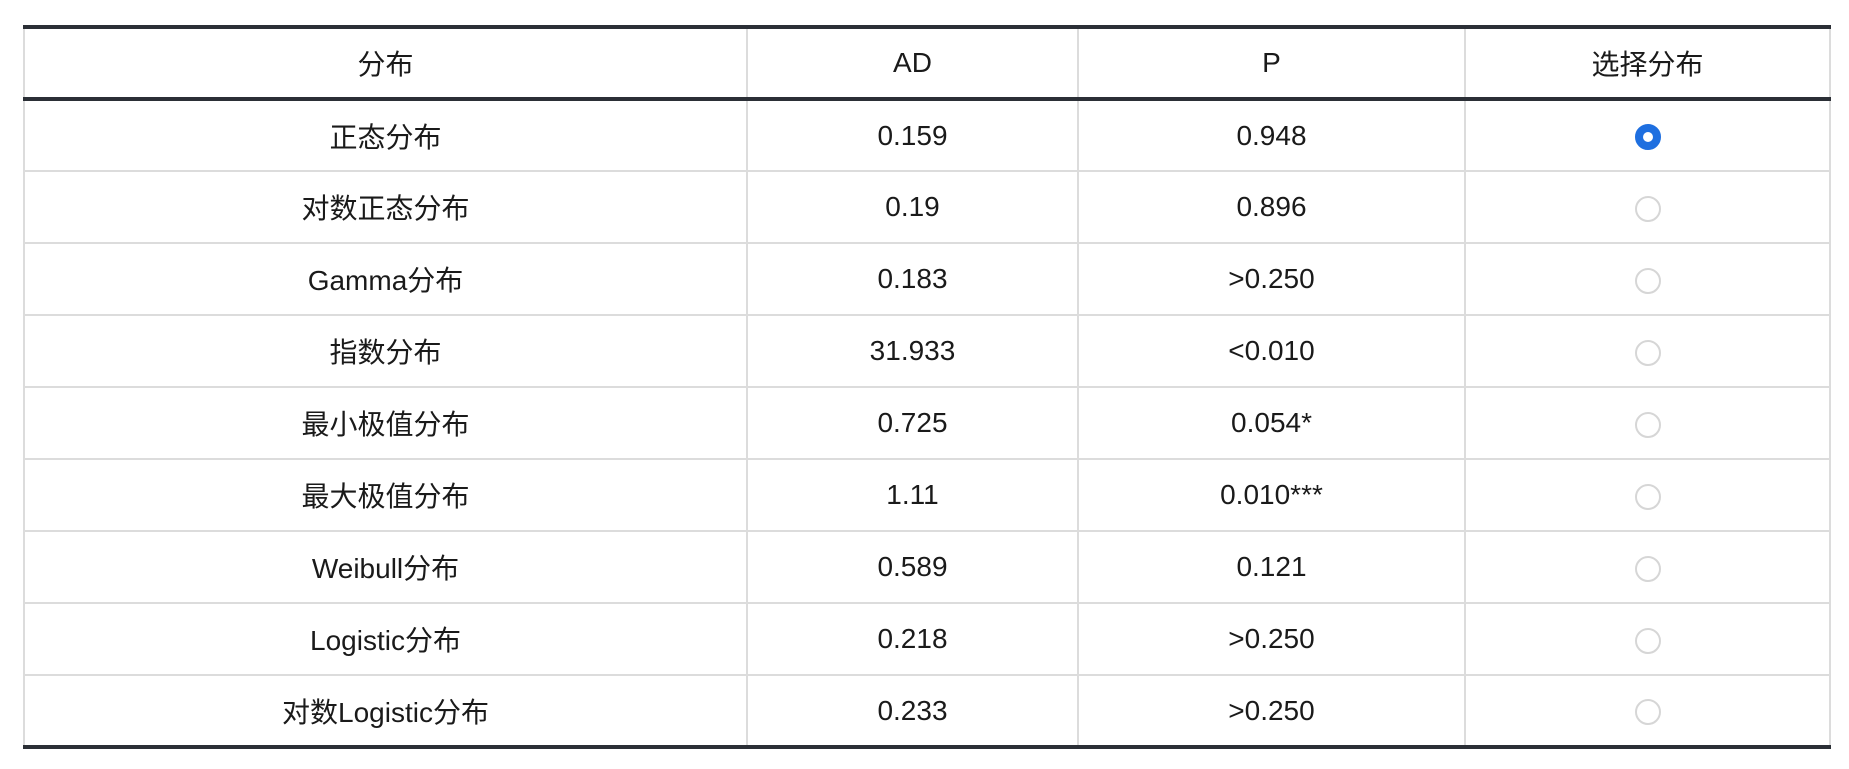 Image resolution: width=1849 pixels, height=769 pixels. Describe the element at coordinates (1271, 63) in the screenshot. I see `header-p: P` at that location.